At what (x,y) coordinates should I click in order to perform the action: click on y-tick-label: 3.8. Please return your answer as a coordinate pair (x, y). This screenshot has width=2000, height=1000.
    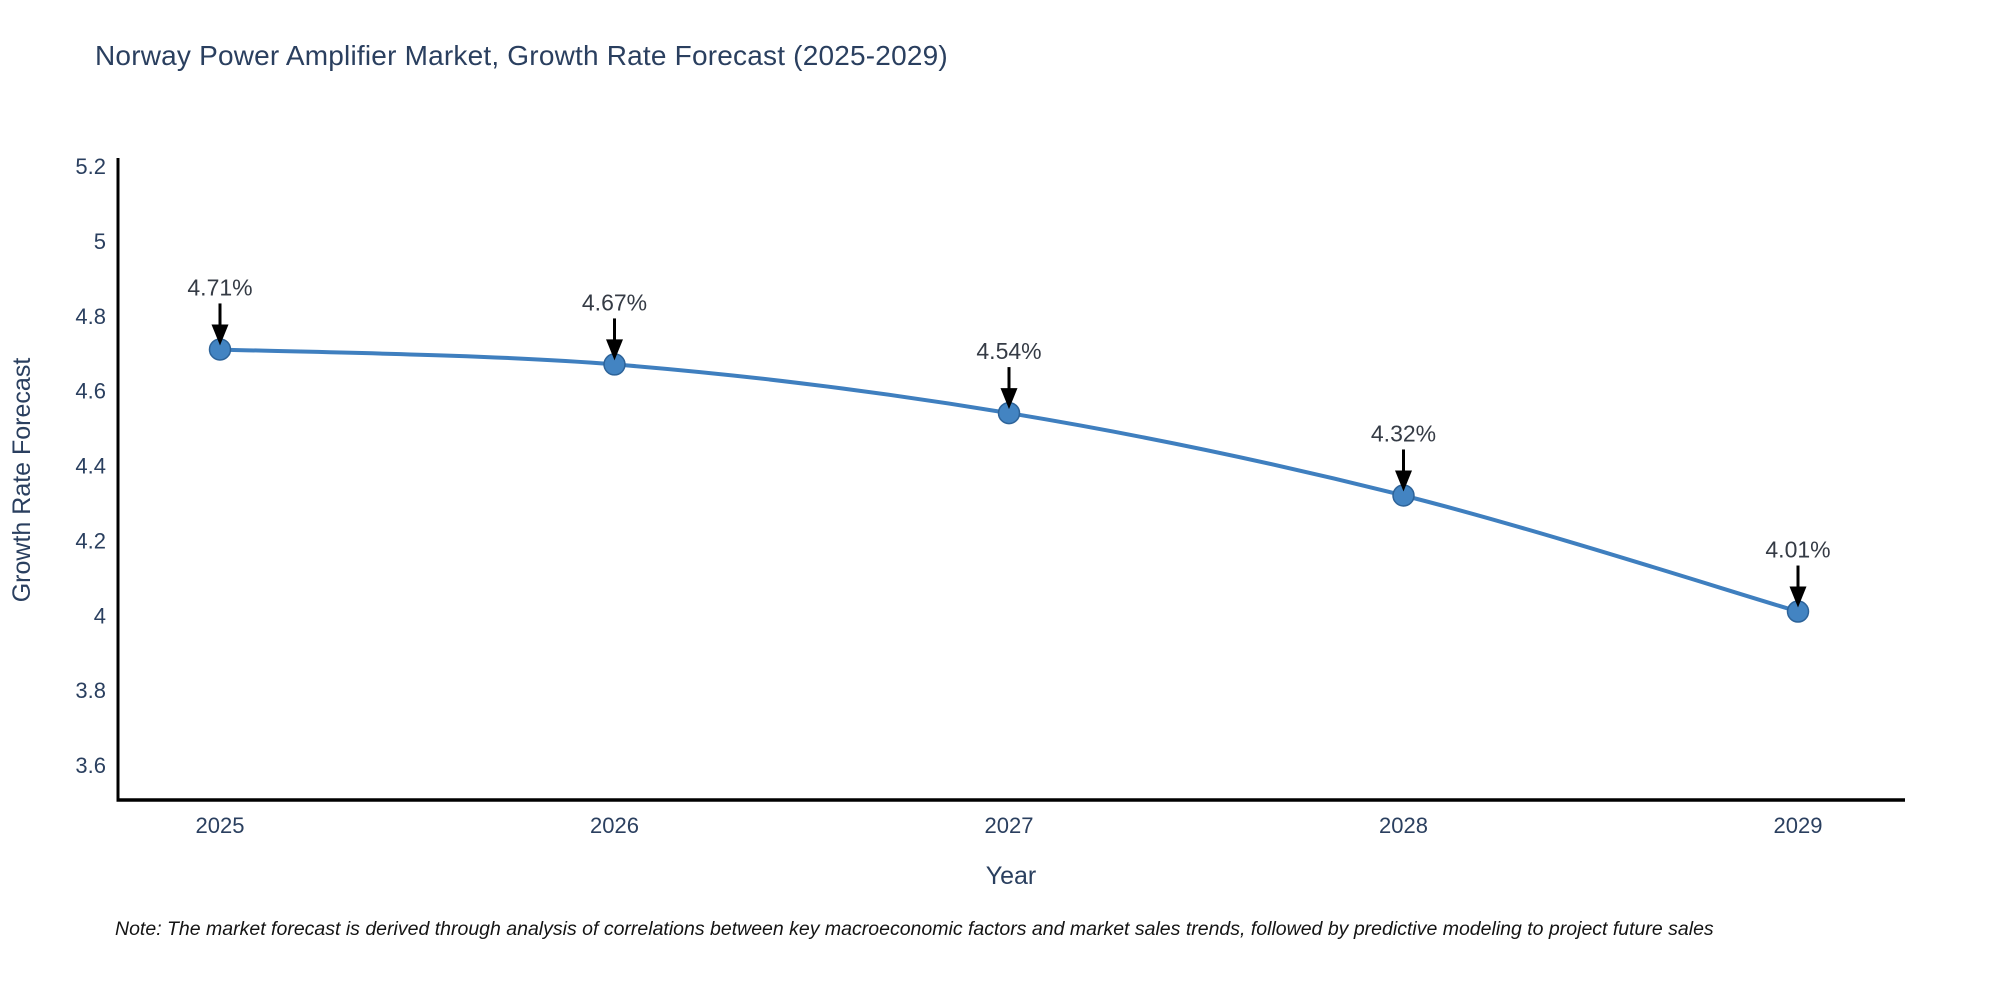
    Looking at the image, I should click on (90, 690).